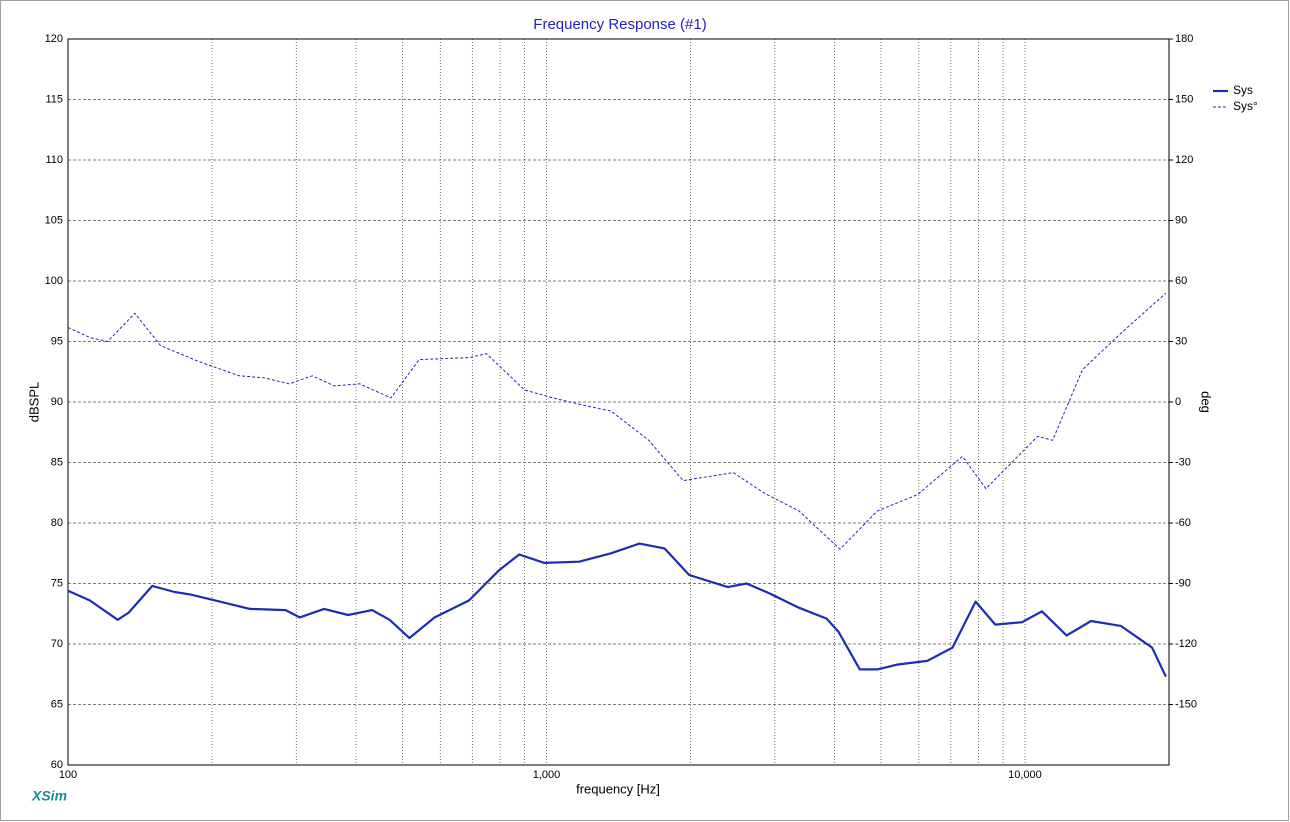 The width and height of the screenshot is (1290, 822). What do you see at coordinates (54, 99) in the screenshot?
I see `y-tick-label: 115` at bounding box center [54, 99].